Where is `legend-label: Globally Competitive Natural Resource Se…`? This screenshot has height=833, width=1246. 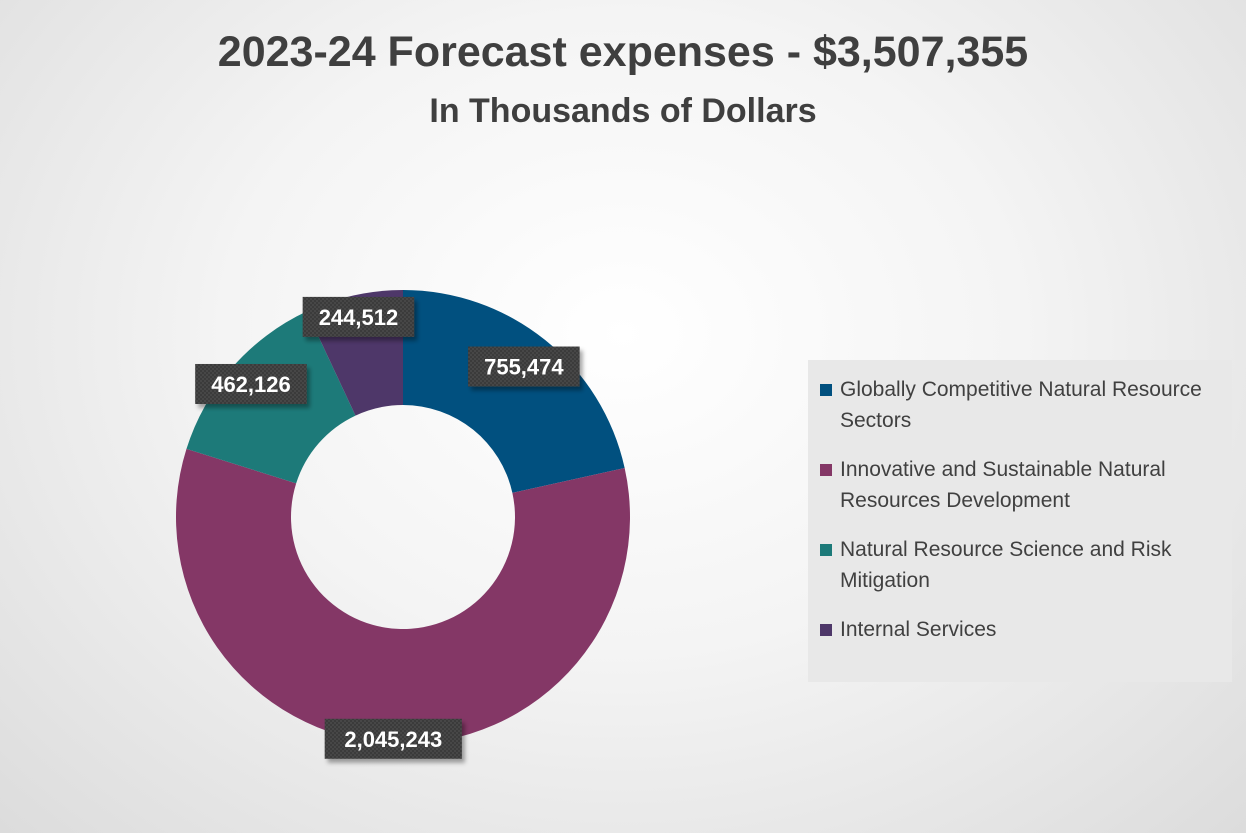 legend-label: Globally Competitive Natural Resource Se… is located at coordinates (1021, 405).